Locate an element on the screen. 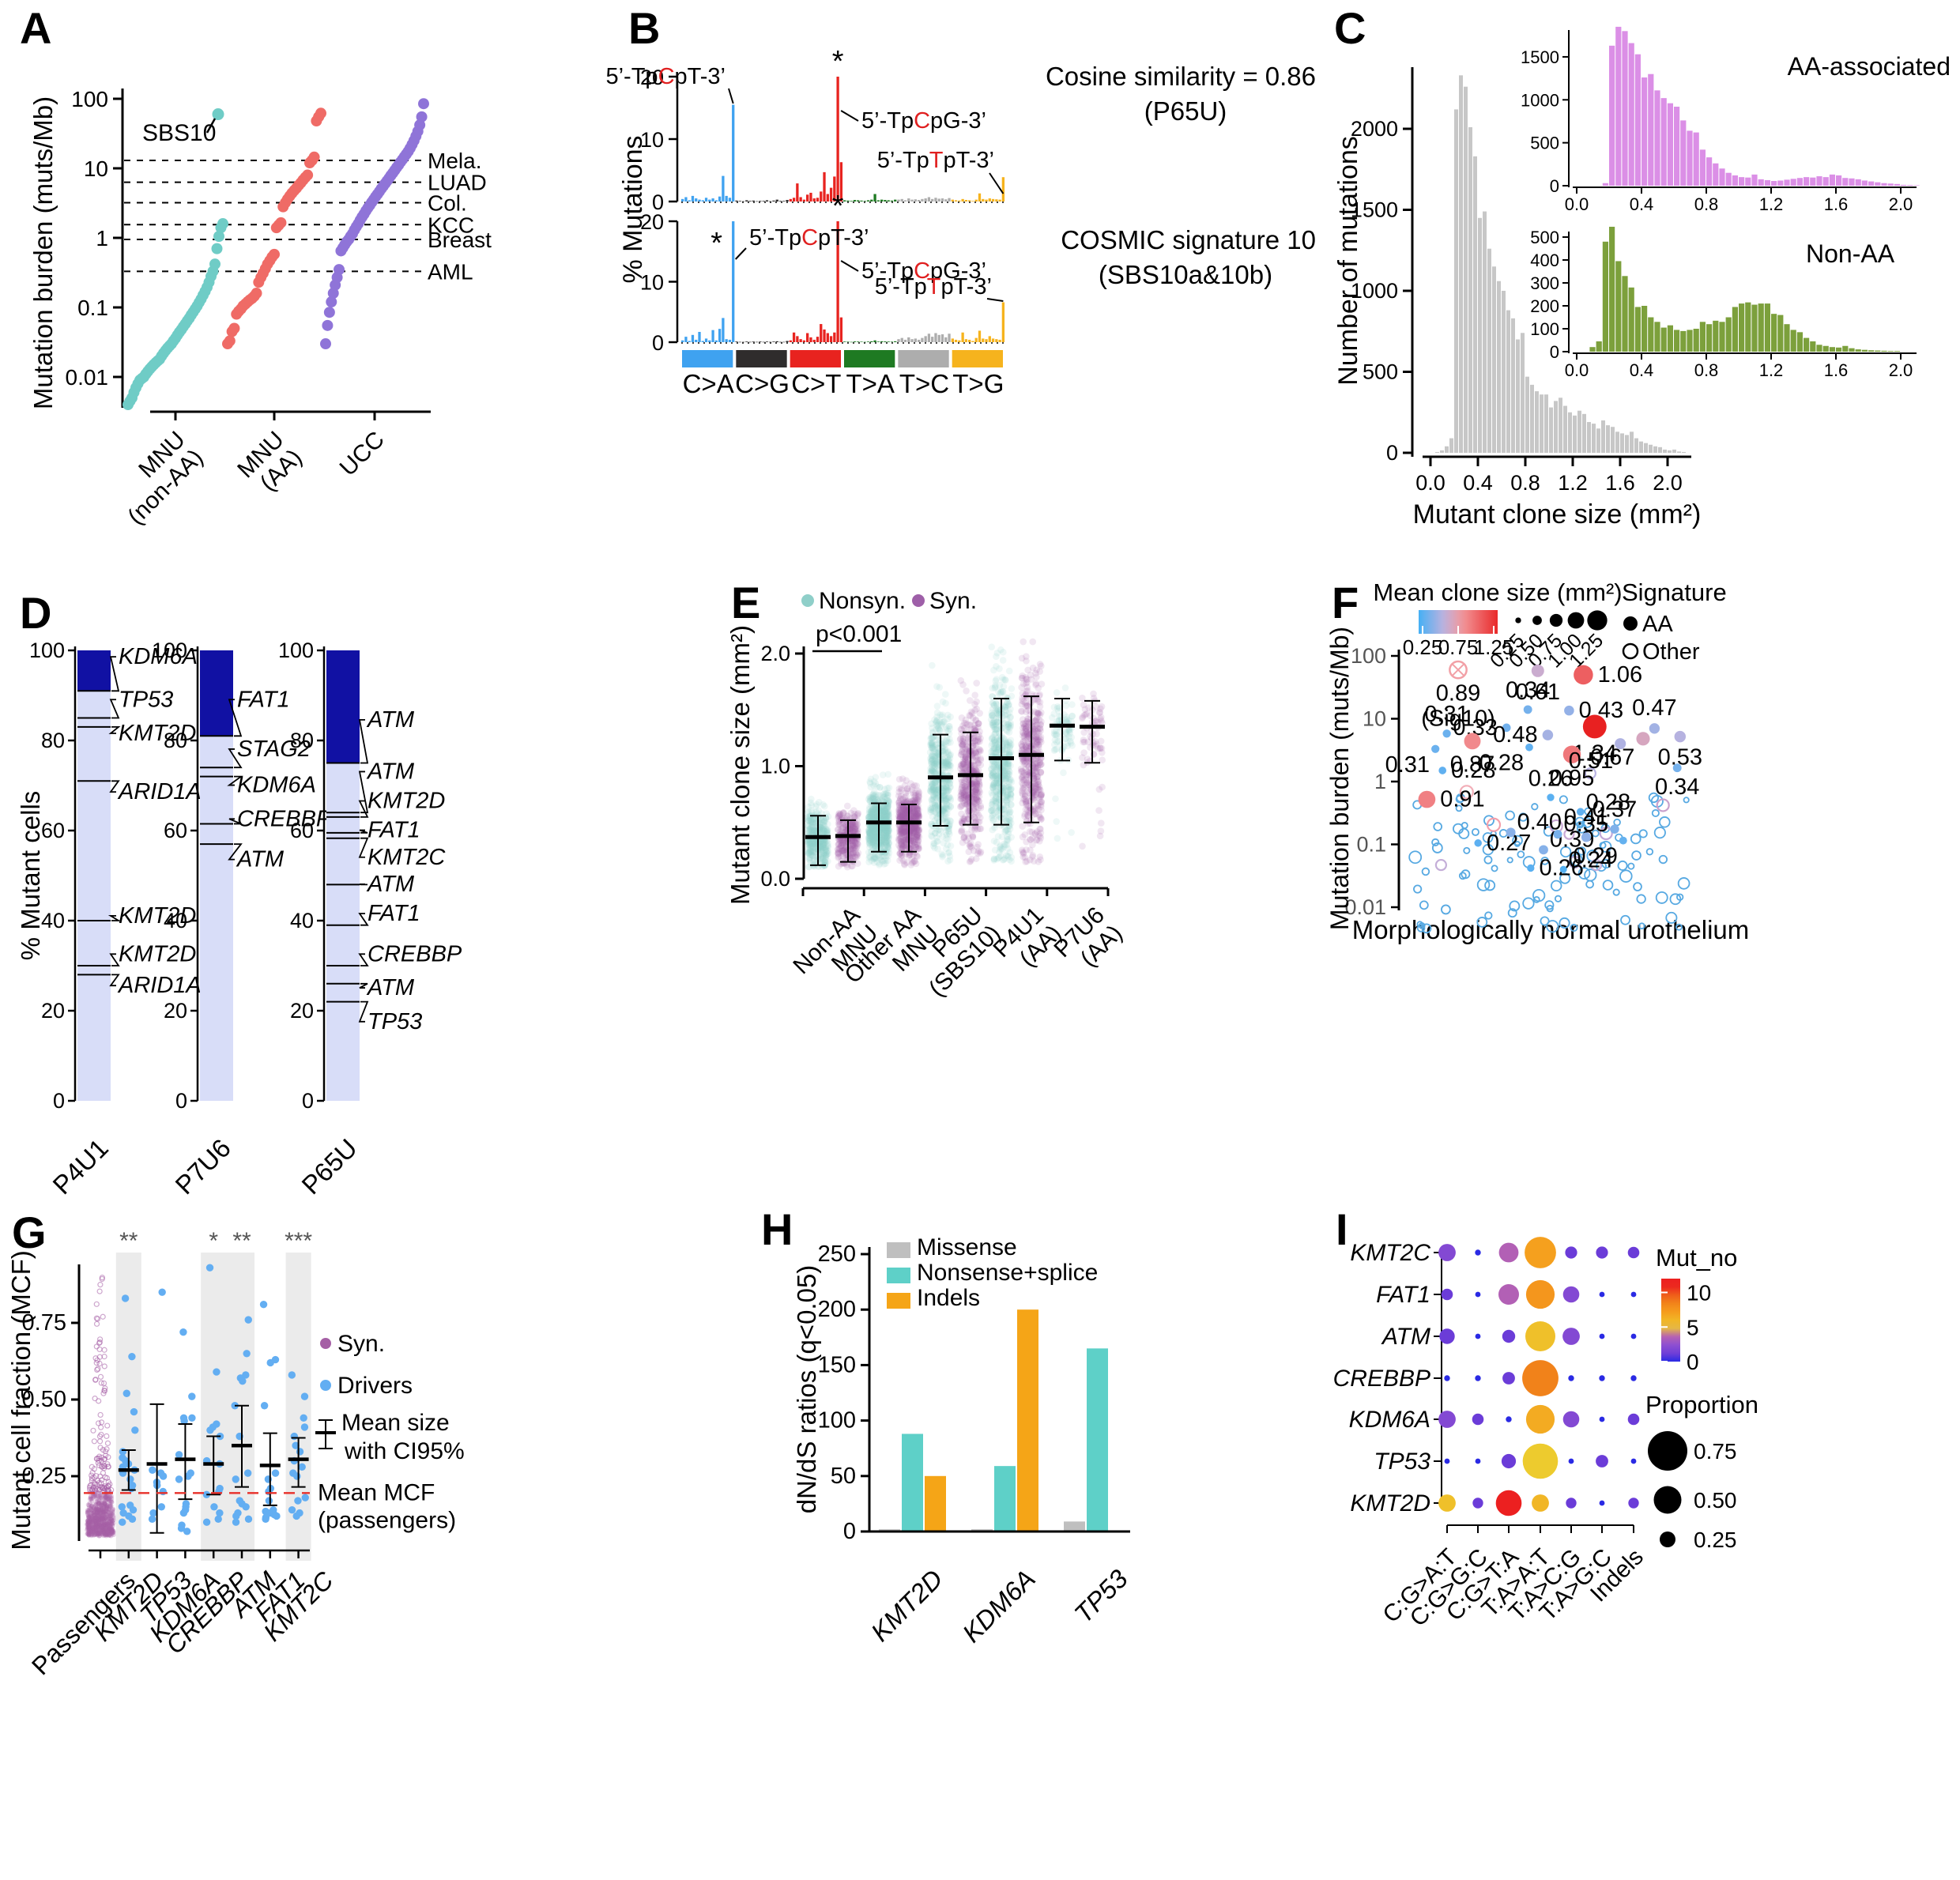 Image resolution: width=1960 pixels, height=1880 pixels. svg-text: MNU(AA) is located at coordinates (269, 464).